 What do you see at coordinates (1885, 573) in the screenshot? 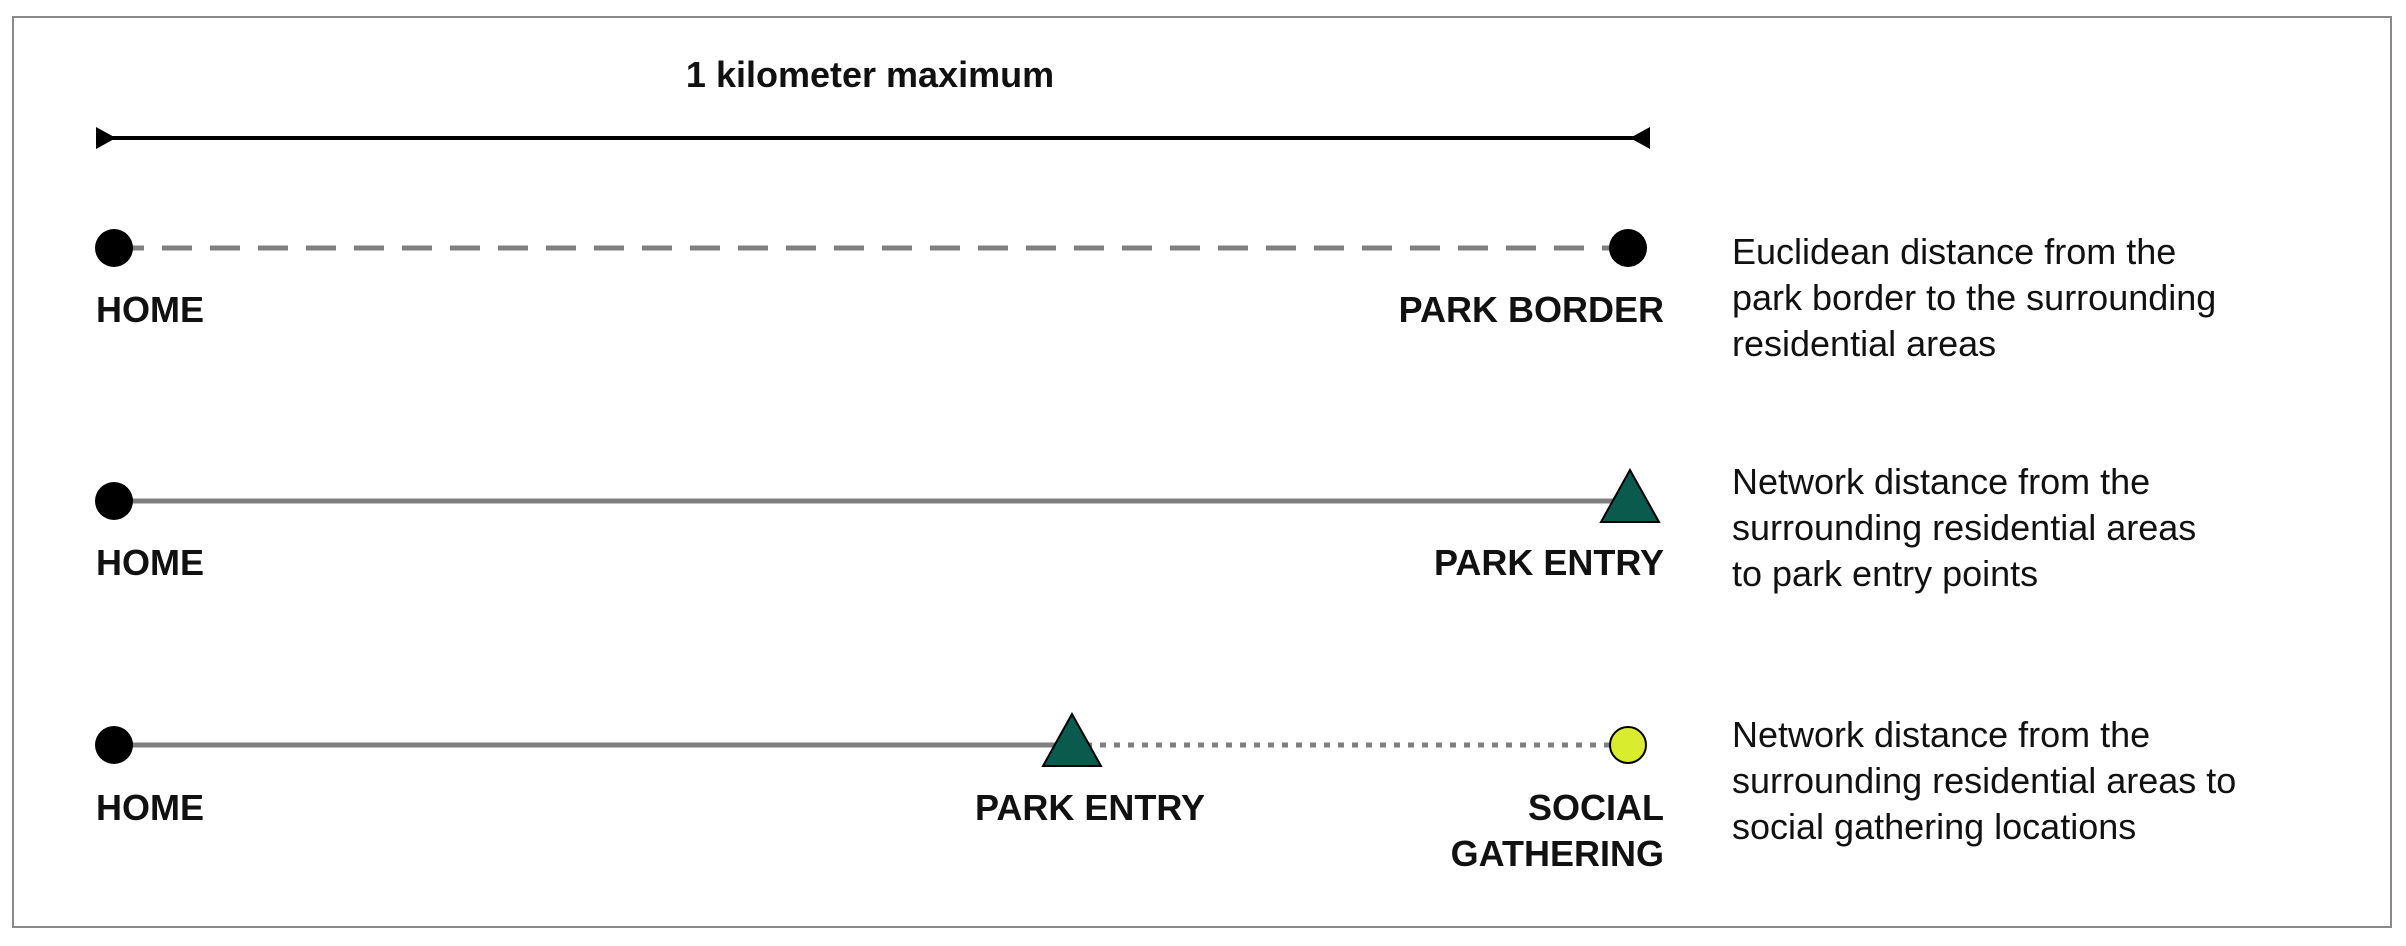
I see `description-line: to park entry points` at bounding box center [1885, 573].